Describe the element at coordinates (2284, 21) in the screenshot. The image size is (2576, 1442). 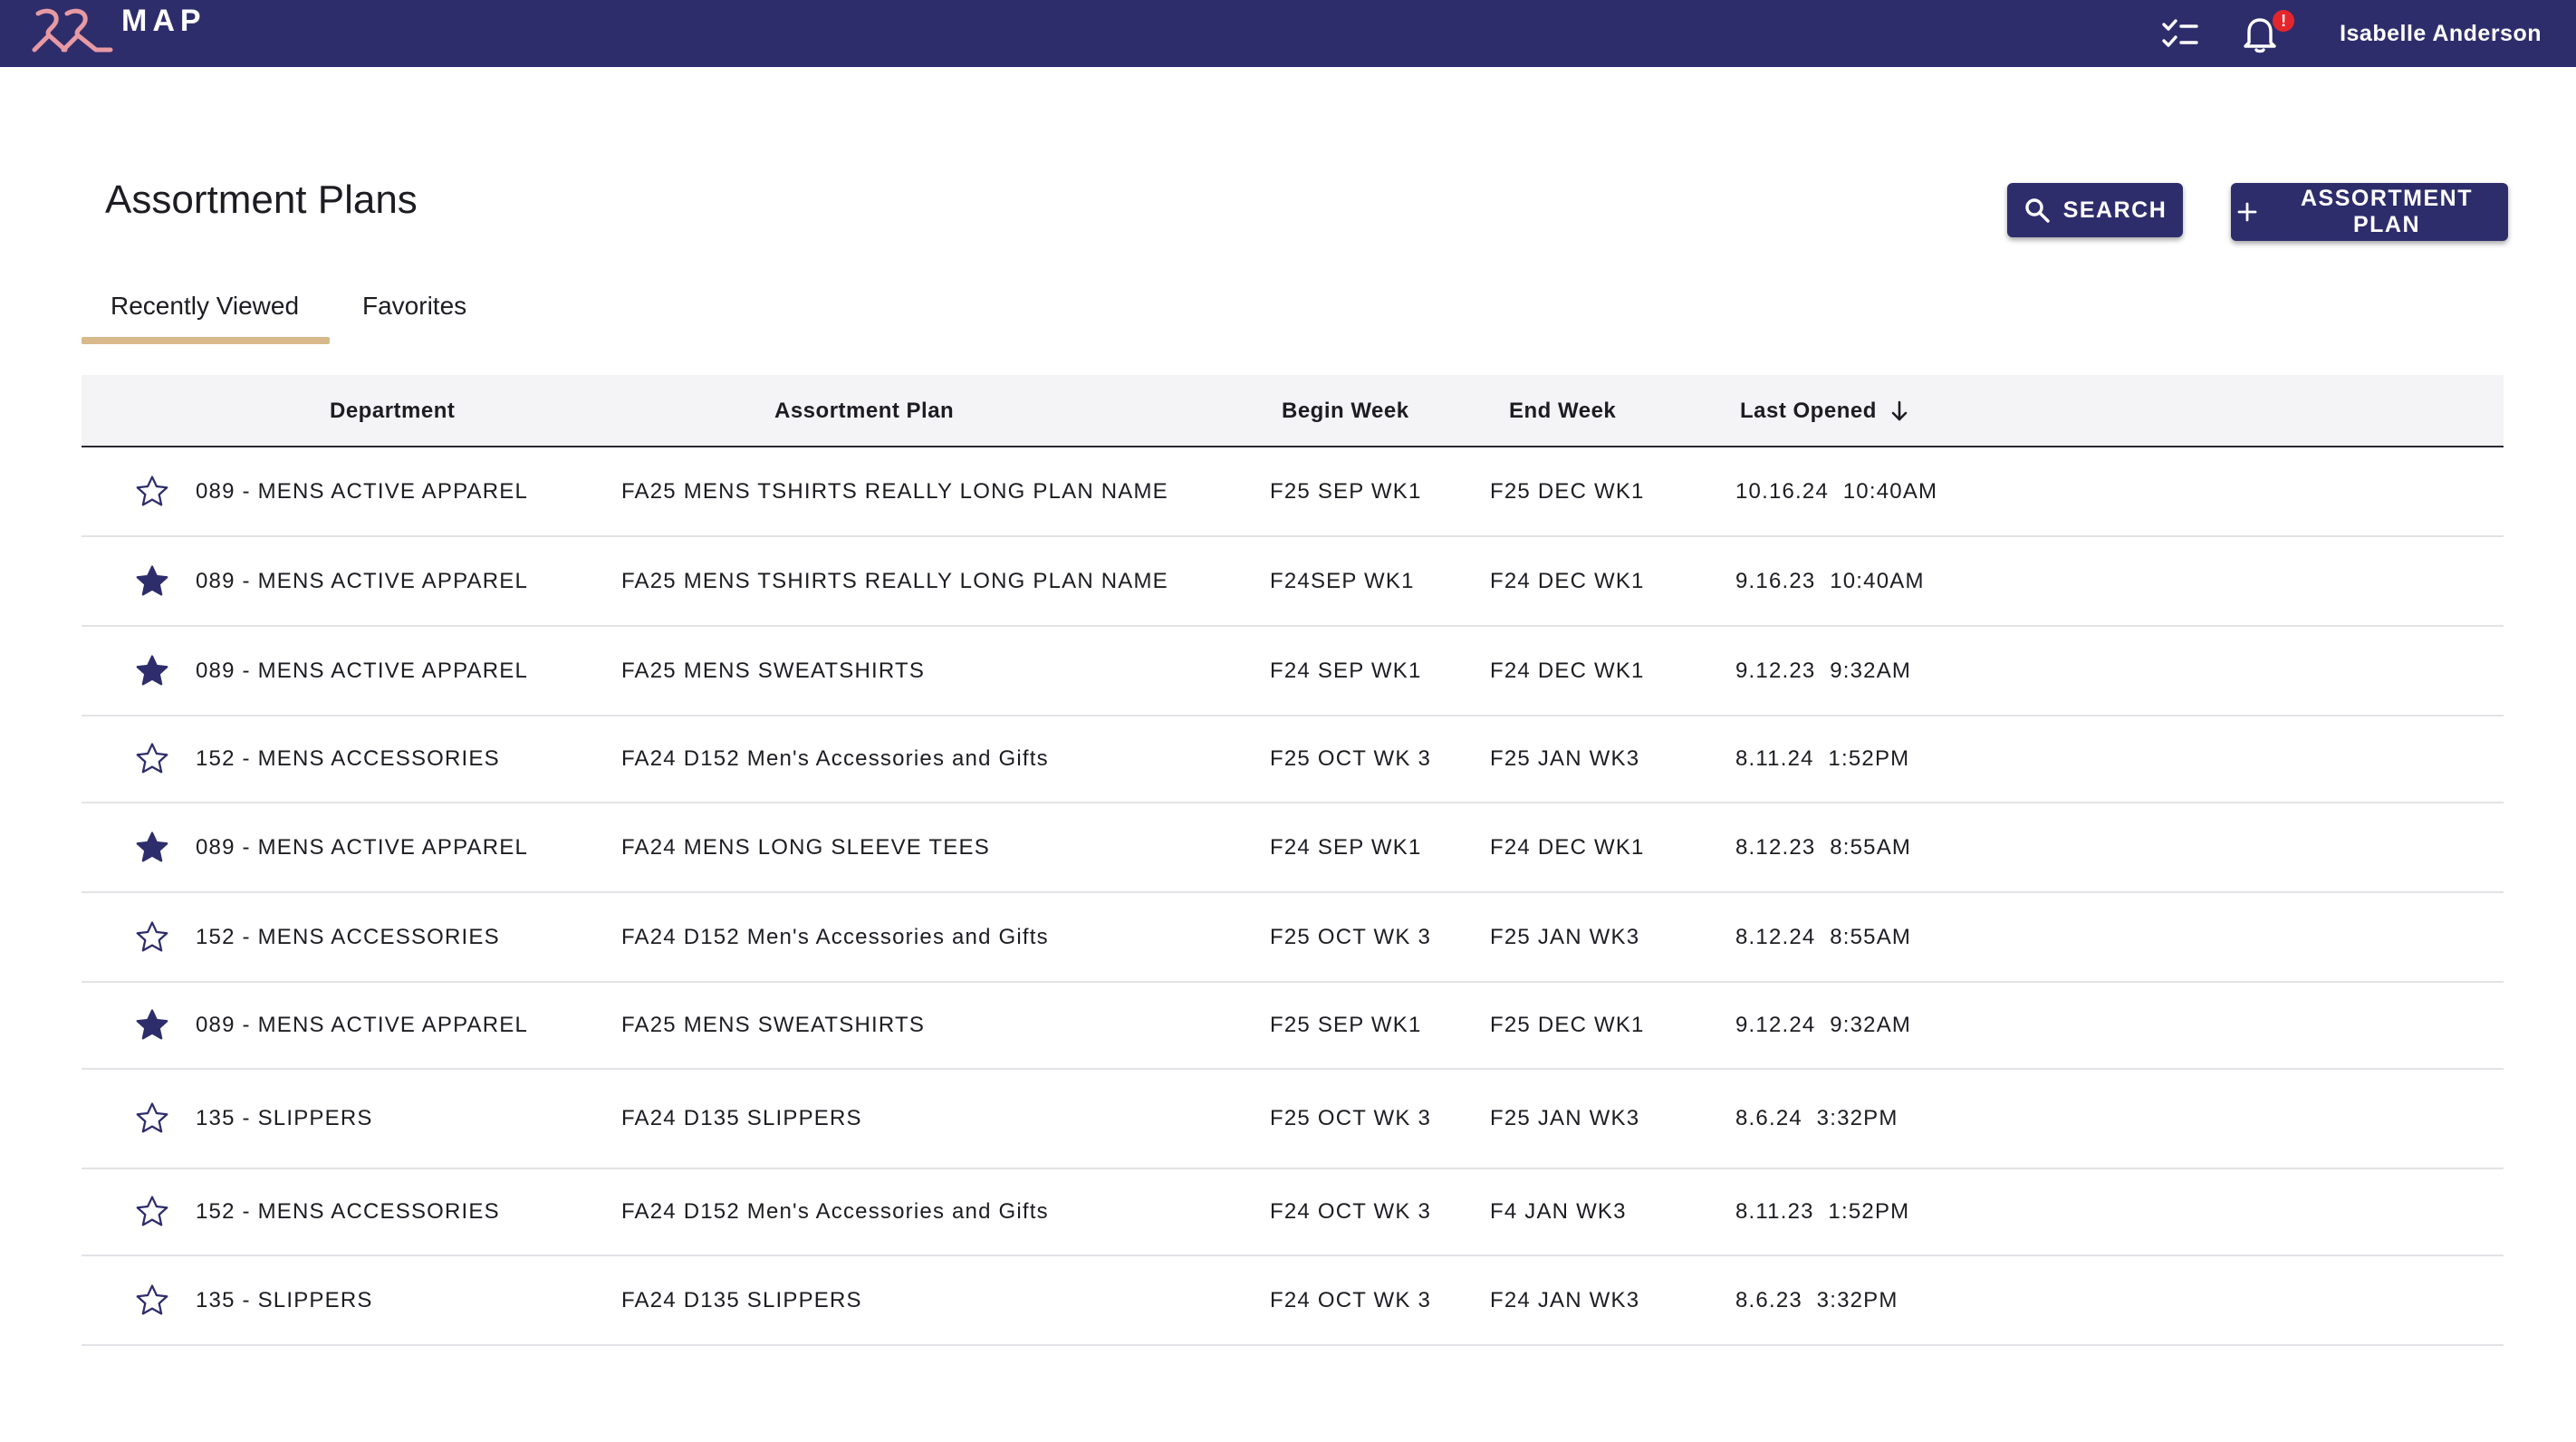
I see `notification-badge: !` at that location.